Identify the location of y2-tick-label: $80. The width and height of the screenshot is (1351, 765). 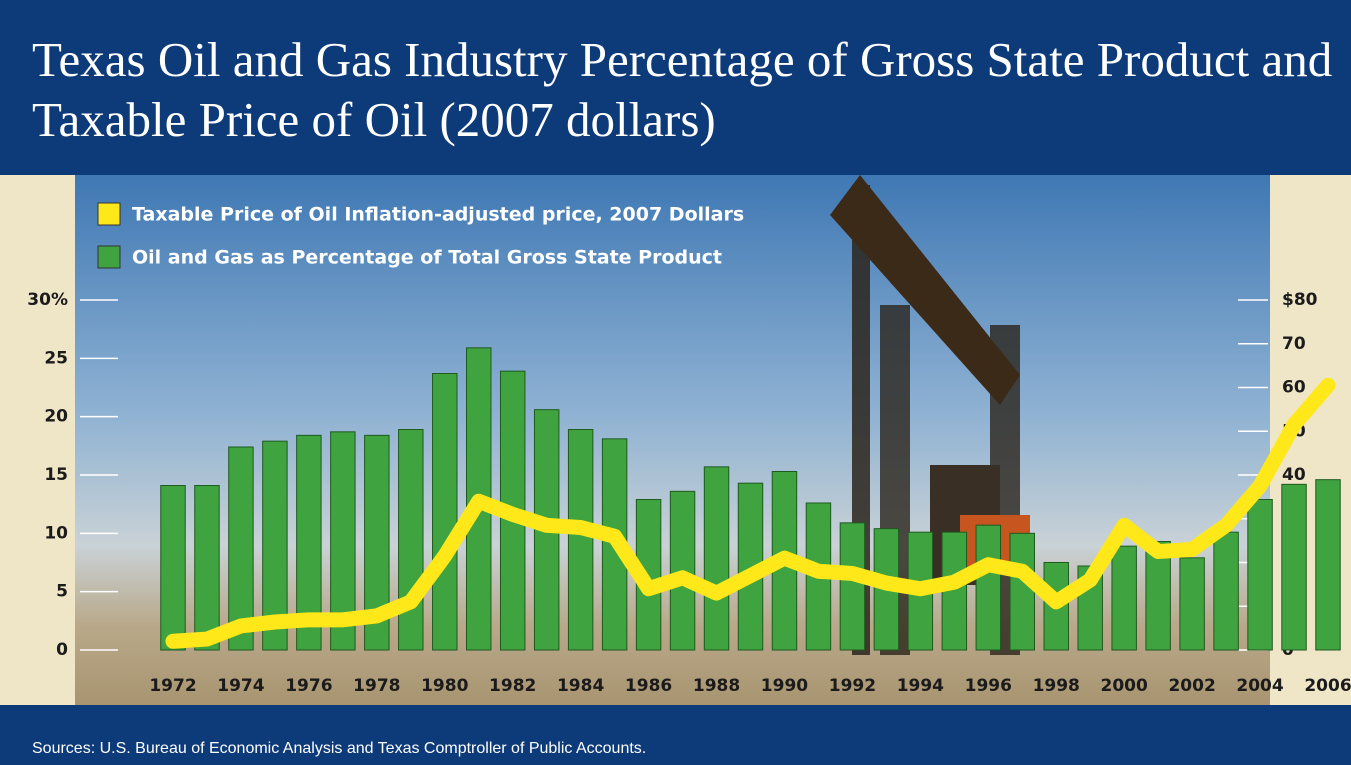
(1300, 300).